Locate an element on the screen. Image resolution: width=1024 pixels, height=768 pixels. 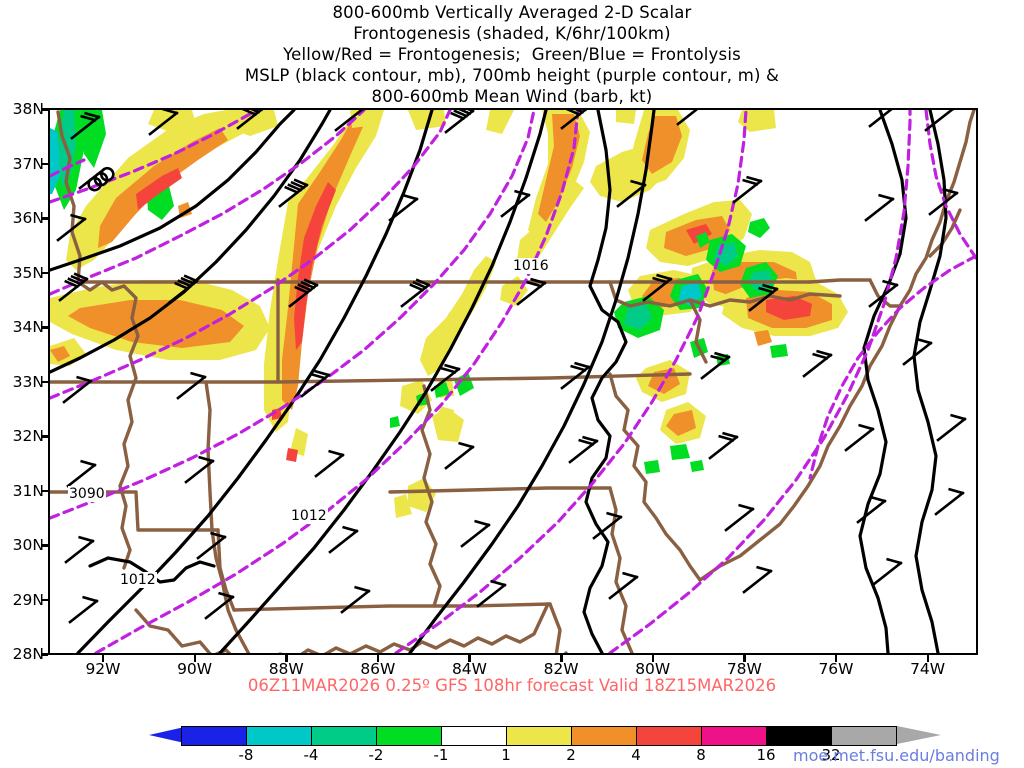
source-watermark: moe.met.fsu.edu/banding is located at coordinates (896, 755).